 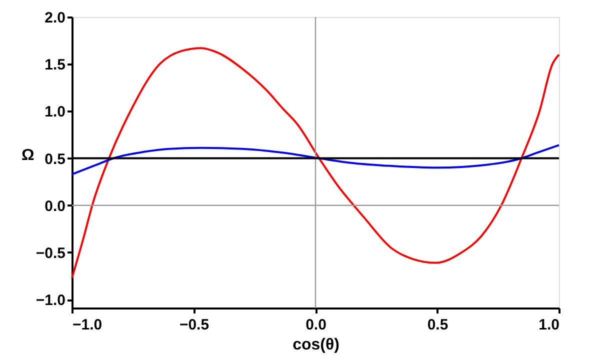 I want to click on y-axis-title: Ω, so click(x=27, y=155).